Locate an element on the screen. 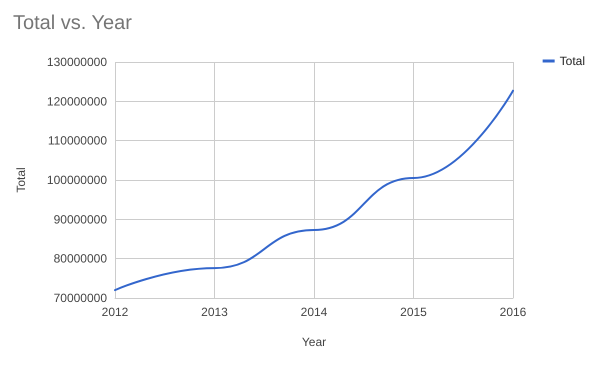 The width and height of the screenshot is (600, 371). y-tick-label: 100000000 is located at coordinates (77, 180).